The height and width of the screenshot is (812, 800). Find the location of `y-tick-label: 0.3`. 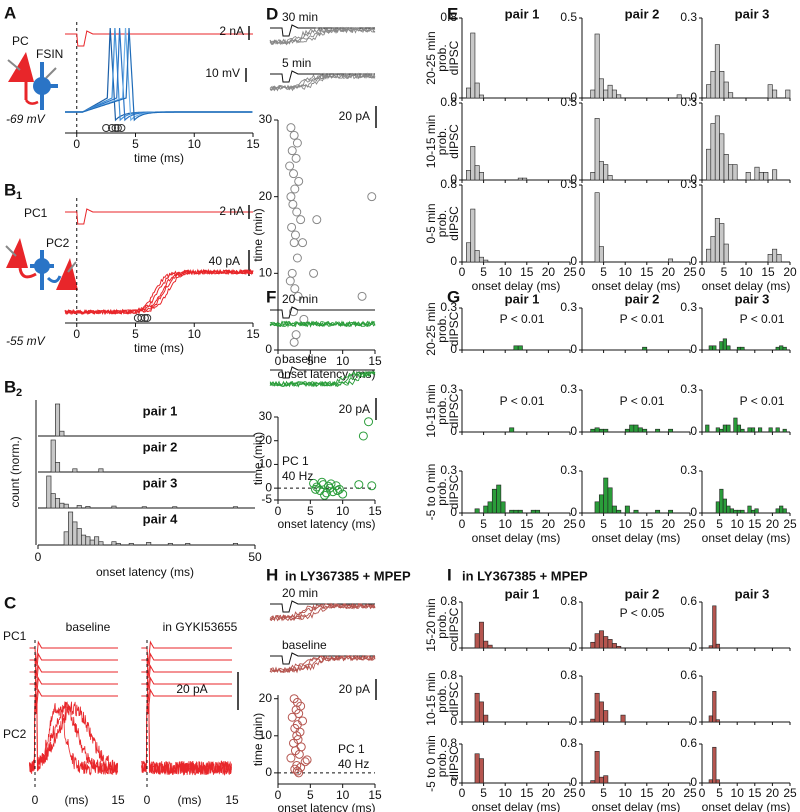

y-tick-label: 0.3 is located at coordinates (688, 470).